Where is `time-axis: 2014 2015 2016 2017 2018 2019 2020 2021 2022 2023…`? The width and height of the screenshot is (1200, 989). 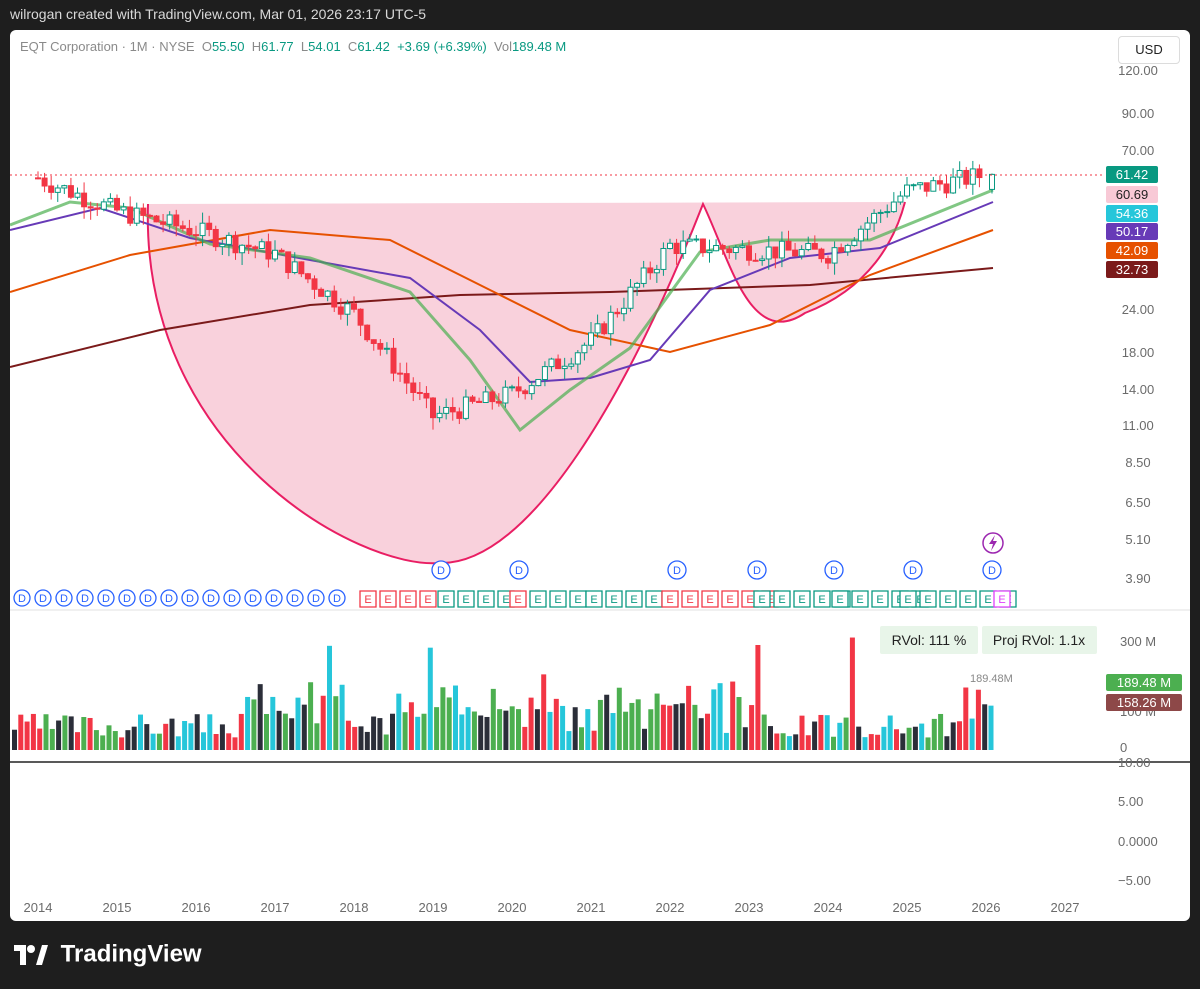
time-axis: 2014 2015 2016 2017 2018 2019 2020 2021 2022 2023… is located at coordinates (552, 907).